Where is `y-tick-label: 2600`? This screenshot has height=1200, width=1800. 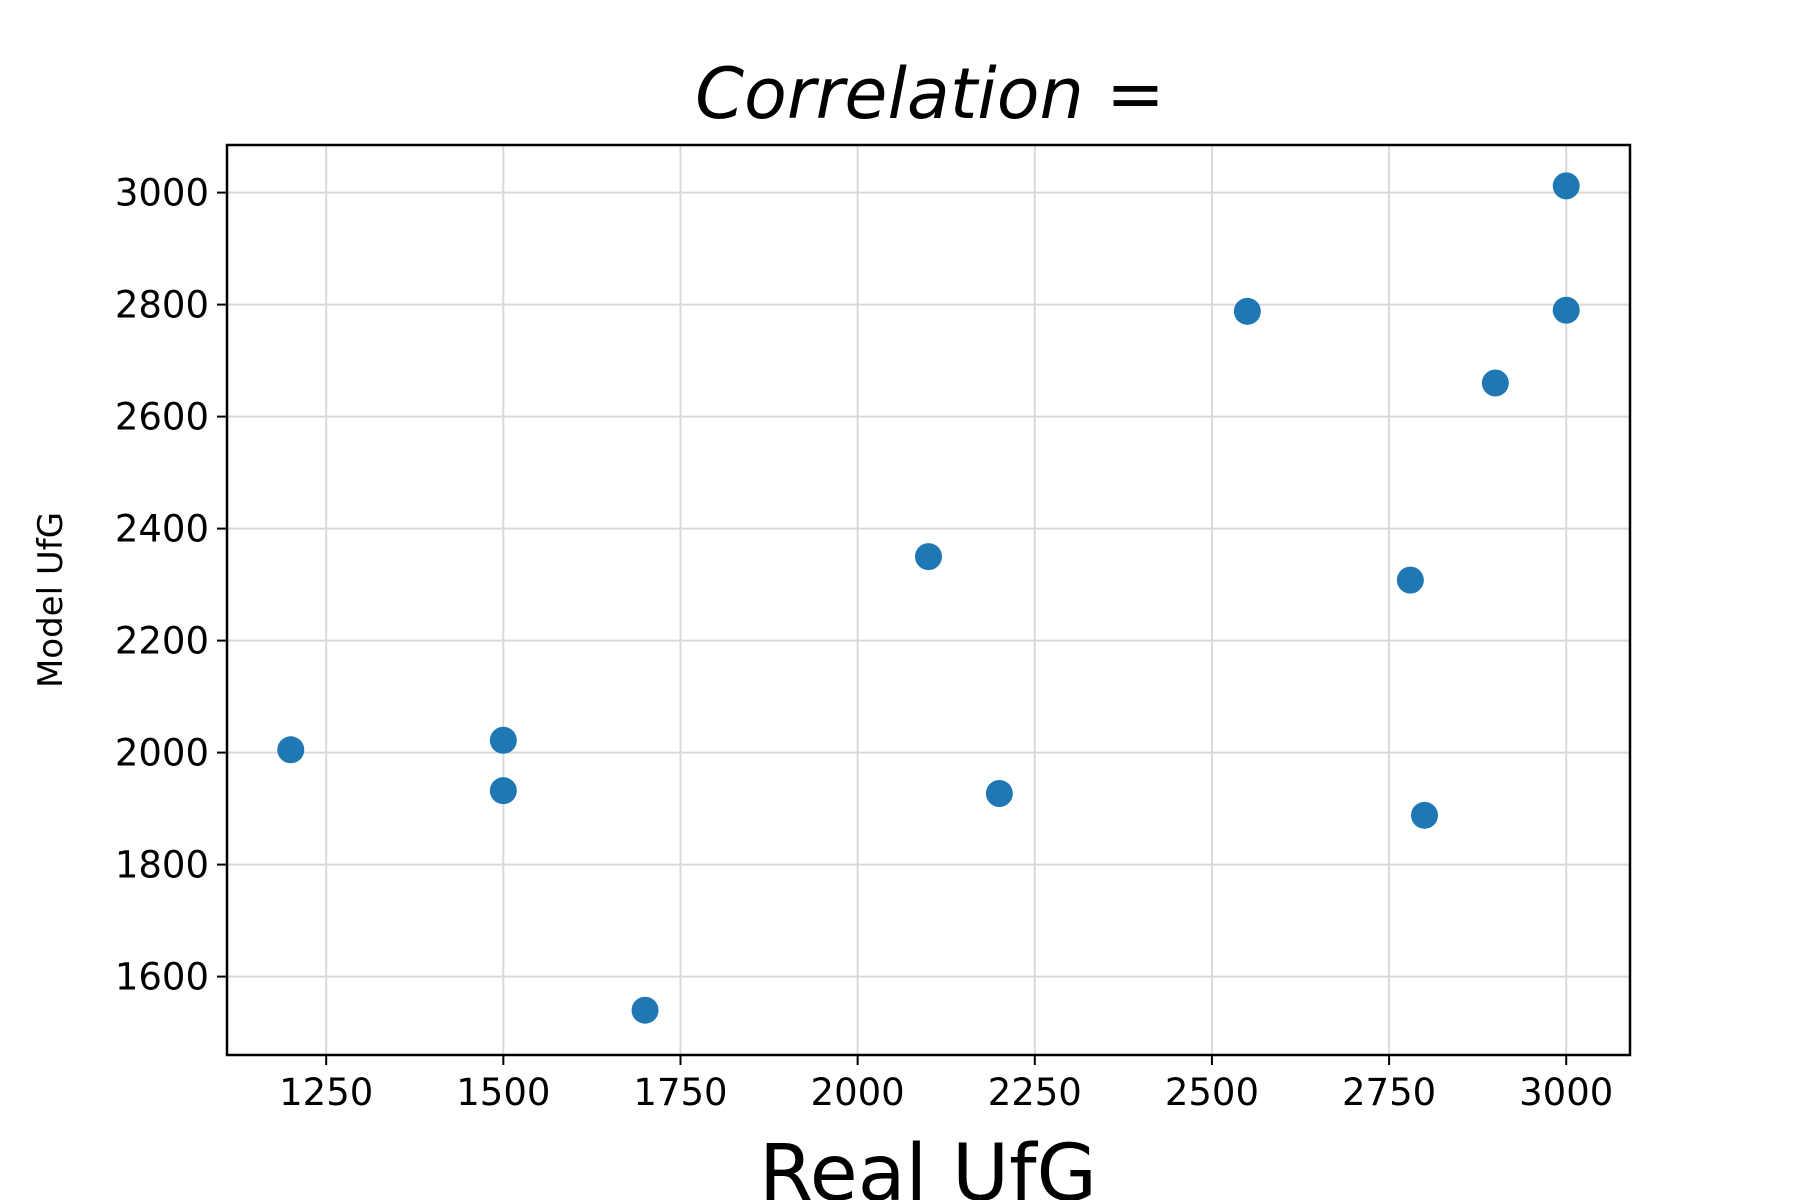 y-tick-label: 2600 is located at coordinates (162, 417).